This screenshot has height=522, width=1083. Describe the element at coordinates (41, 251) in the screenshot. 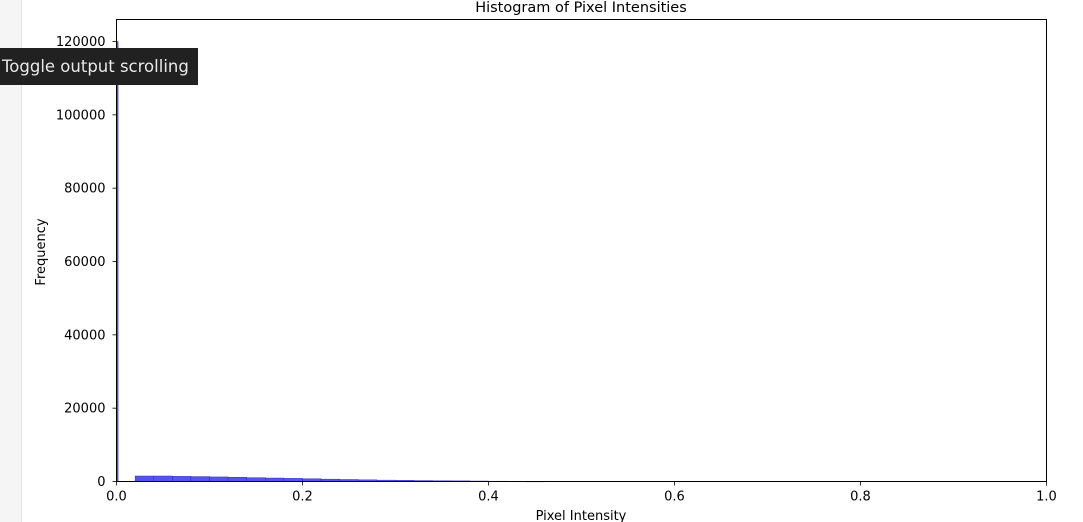

I see `y-axis-label: Frequency` at that location.